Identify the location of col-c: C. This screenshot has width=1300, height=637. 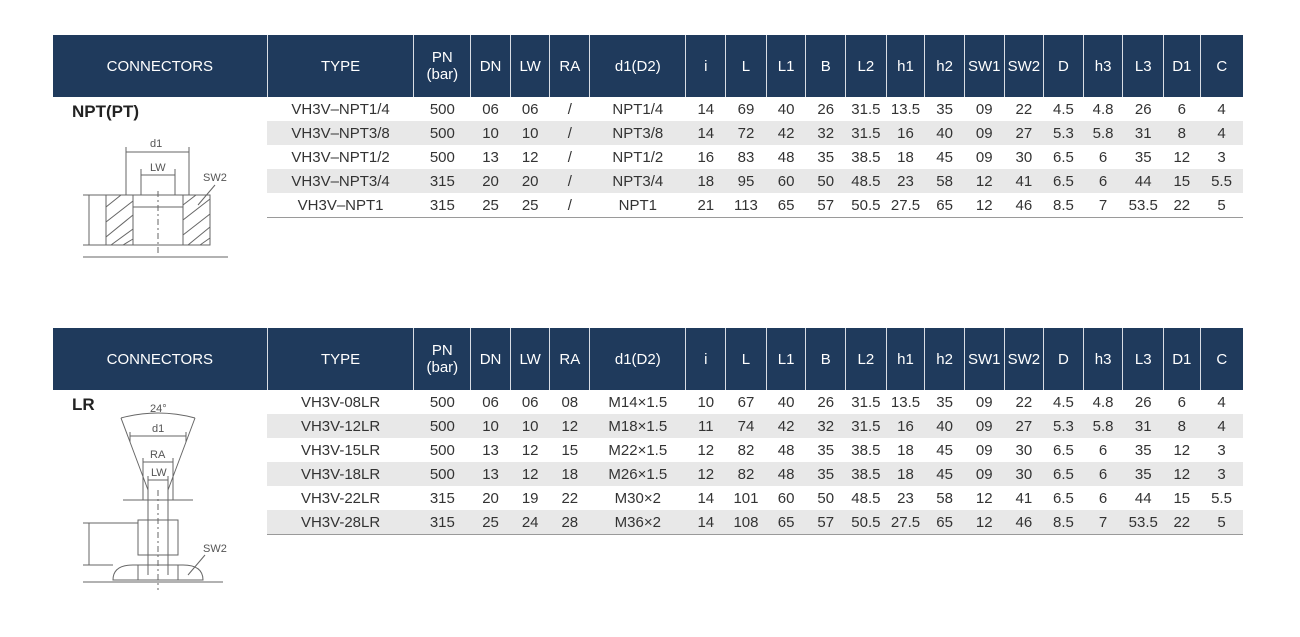
(1221, 66).